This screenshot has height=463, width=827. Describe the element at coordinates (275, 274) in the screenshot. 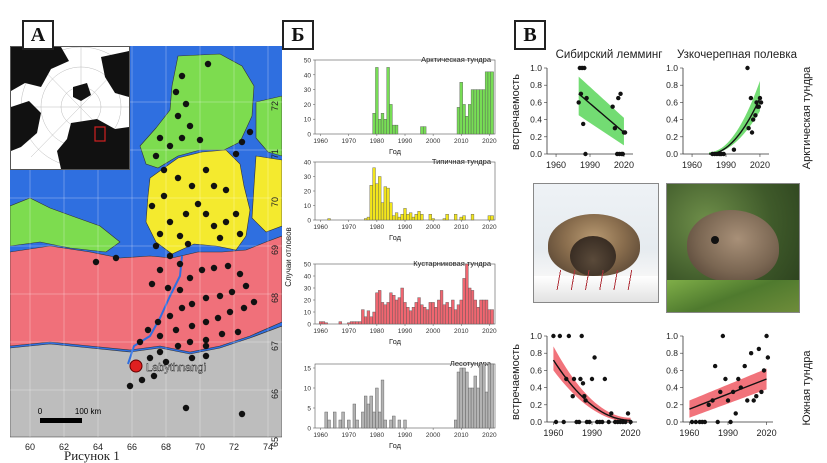

I see `latitude-ticks: 72 71 70 69 68 67 66 65` at that location.